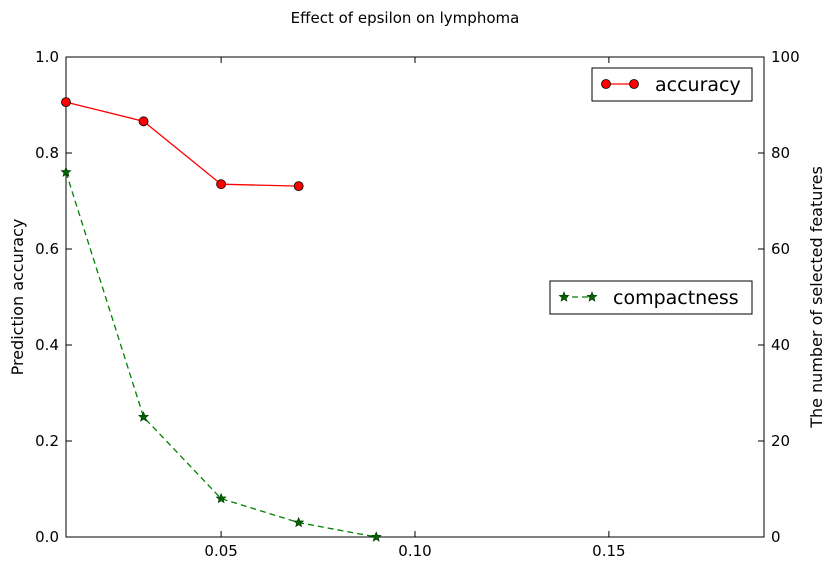 This screenshot has height=571, width=836. Describe the element at coordinates (776, 537) in the screenshot. I see `y2-tick-label: 0` at that location.